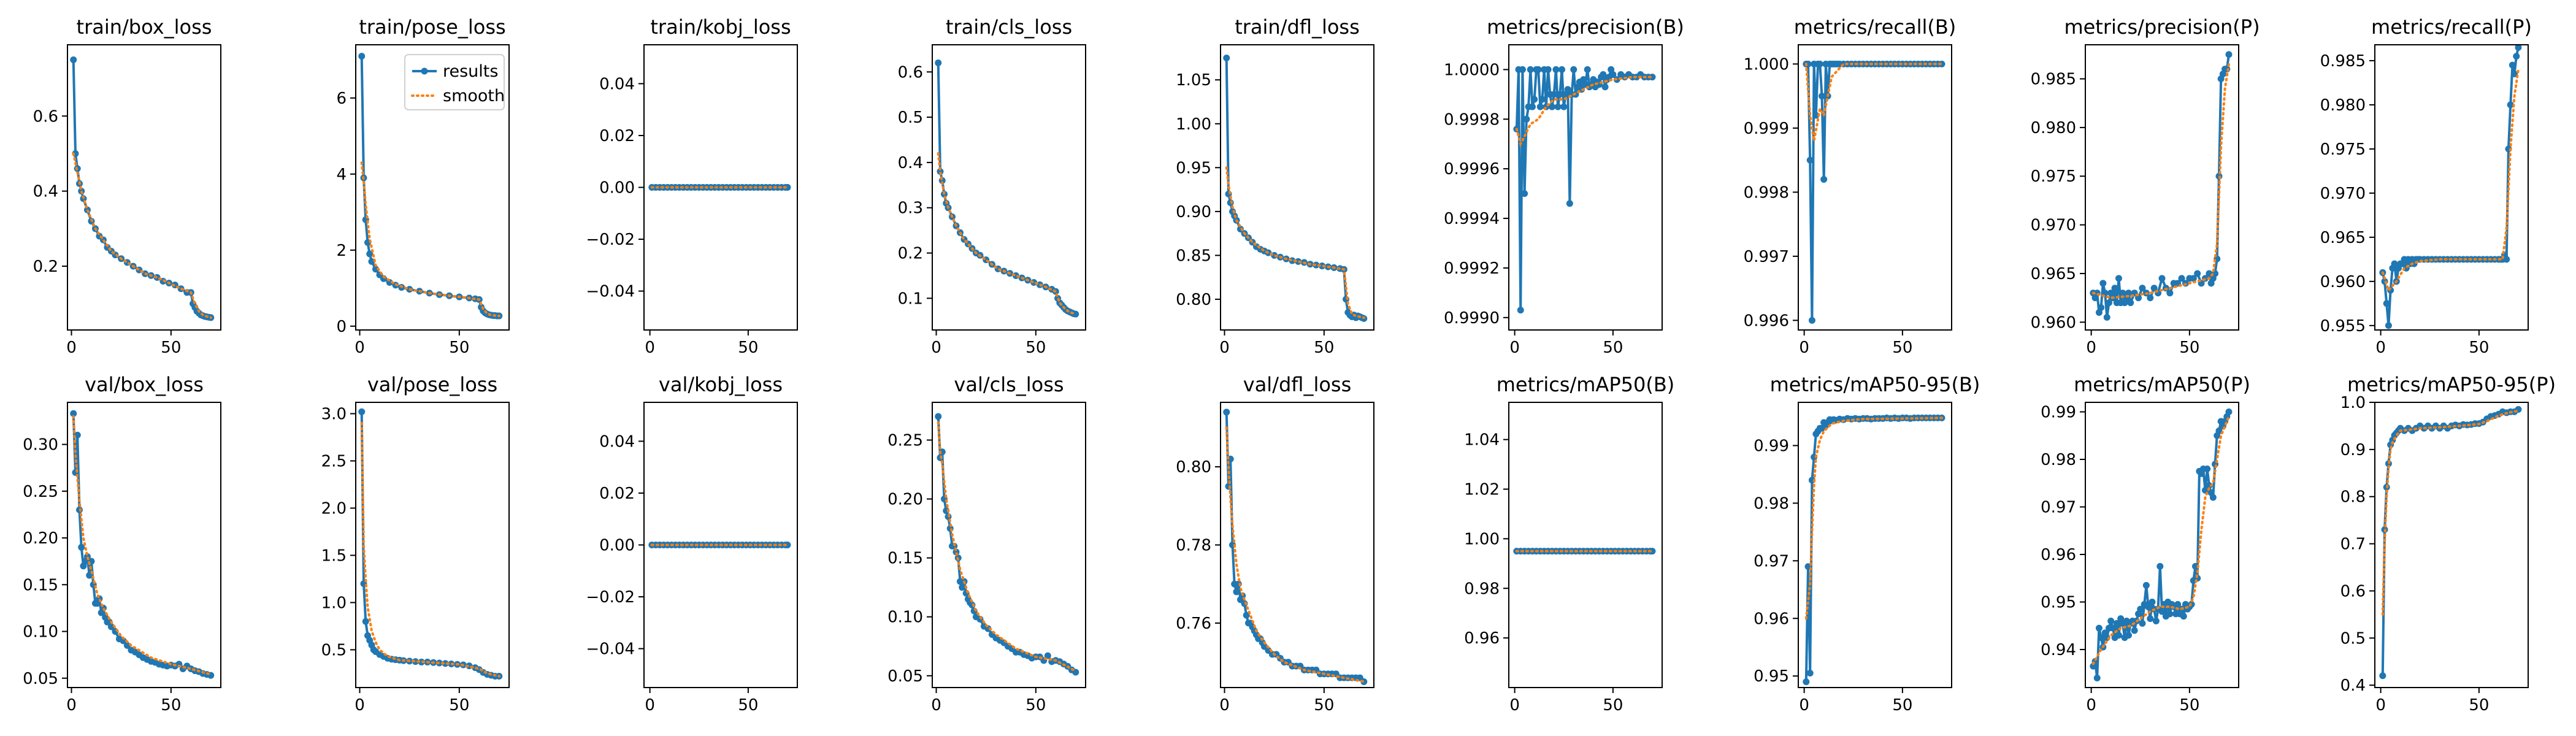  Describe the element at coordinates (122, 544) in the screenshot. I see `panel-val-box-loss: val/box_loss 0 50 0.05 0.10 0.15 0.20 0.25 0.30` at that location.